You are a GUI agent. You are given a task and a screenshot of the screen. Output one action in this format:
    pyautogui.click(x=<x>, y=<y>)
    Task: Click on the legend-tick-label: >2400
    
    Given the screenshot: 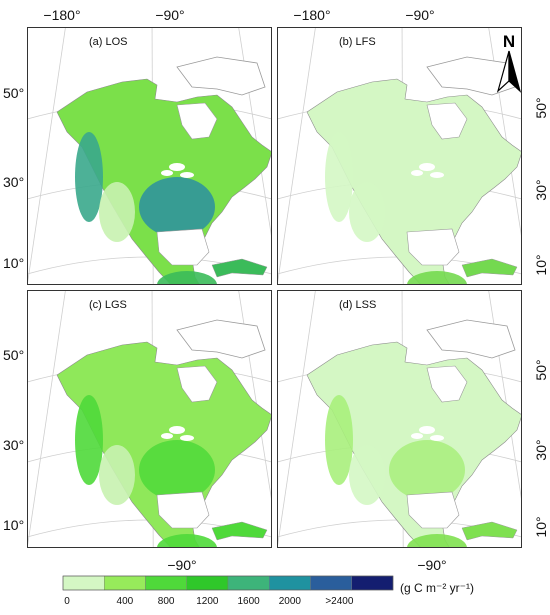 What is the action you would take?
    pyautogui.click(x=339, y=601)
    